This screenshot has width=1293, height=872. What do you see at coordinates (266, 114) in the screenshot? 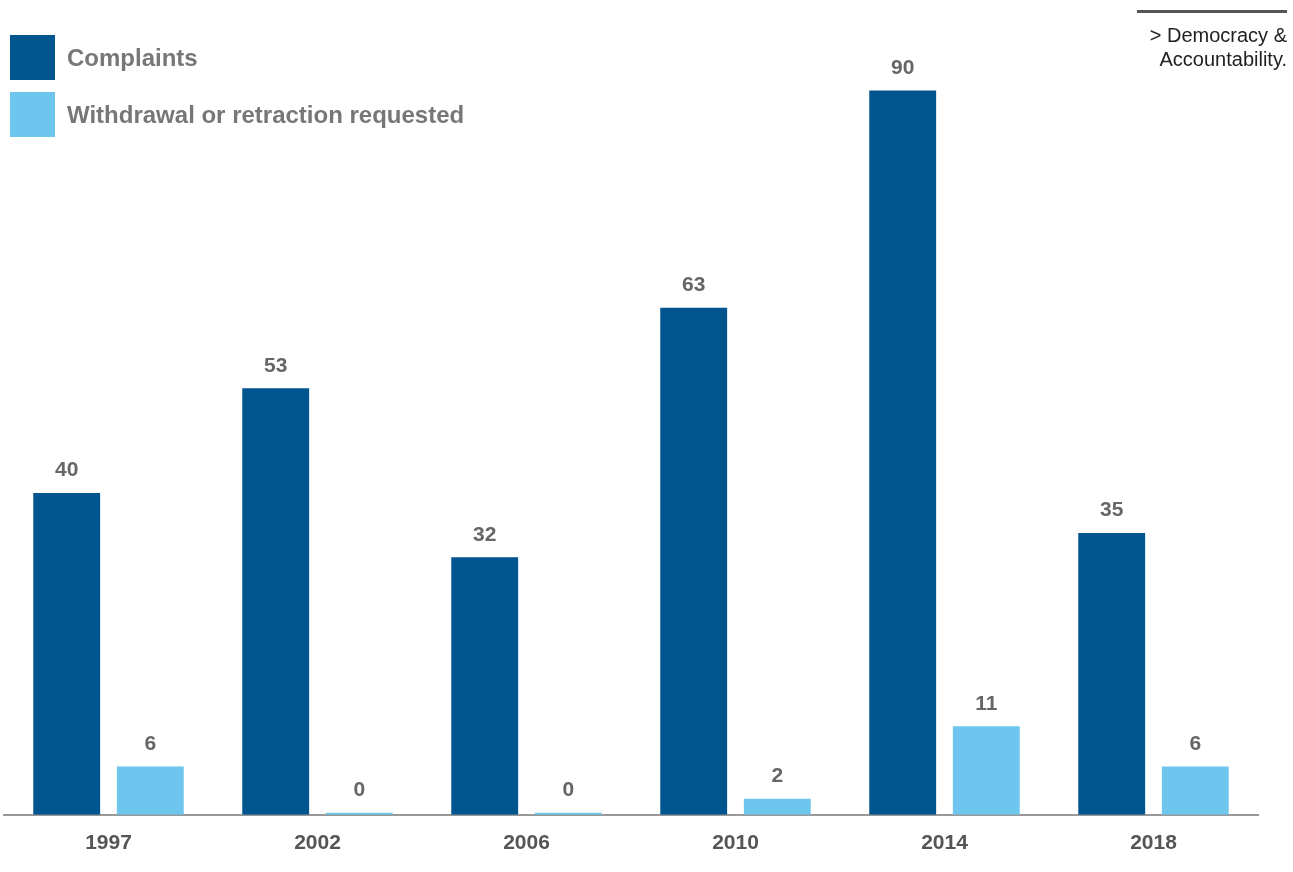
I see `legend-label: Withdrawal or retraction requested` at bounding box center [266, 114].